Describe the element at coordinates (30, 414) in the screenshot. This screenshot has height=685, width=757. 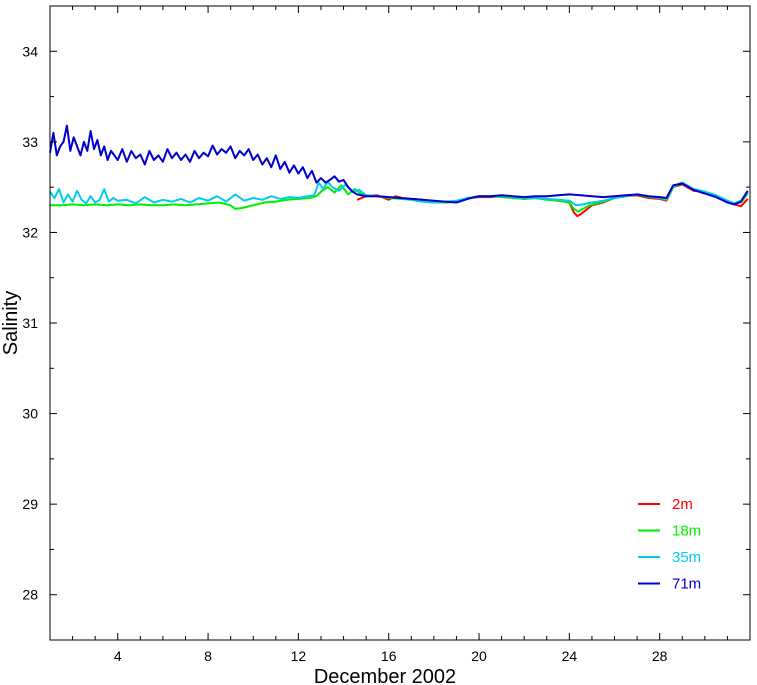
I see `y-tick-label: 30` at that location.